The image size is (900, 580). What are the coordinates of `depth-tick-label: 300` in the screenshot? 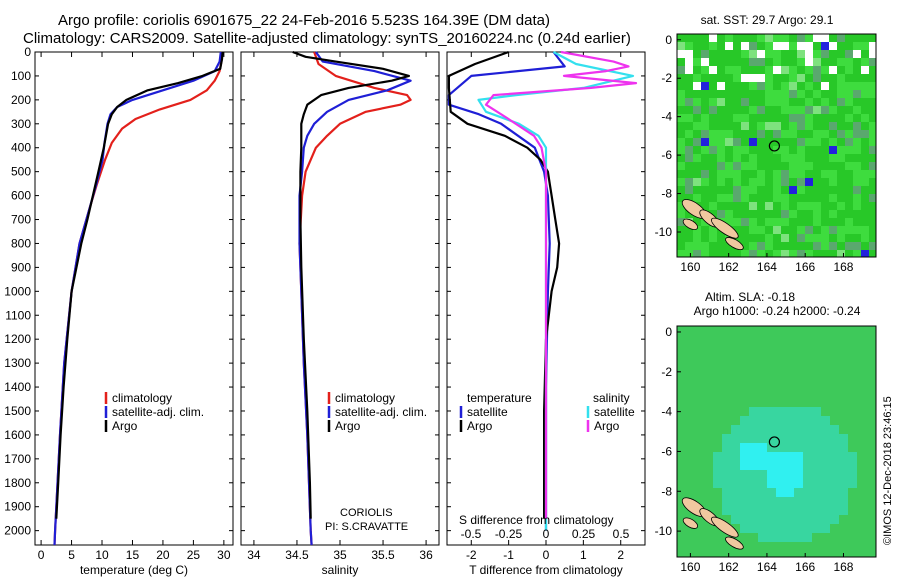 It's located at (21, 124).